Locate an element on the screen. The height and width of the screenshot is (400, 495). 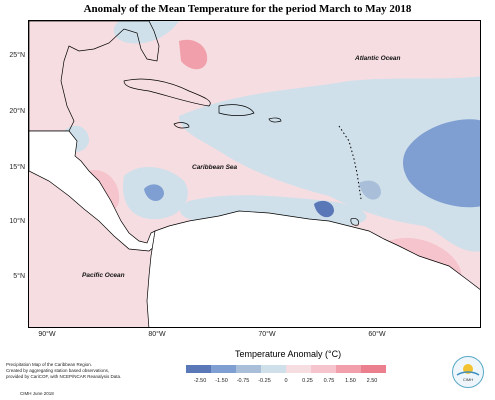
strong-cool-anomaly-venezuela is located at coordinates (324, 209).